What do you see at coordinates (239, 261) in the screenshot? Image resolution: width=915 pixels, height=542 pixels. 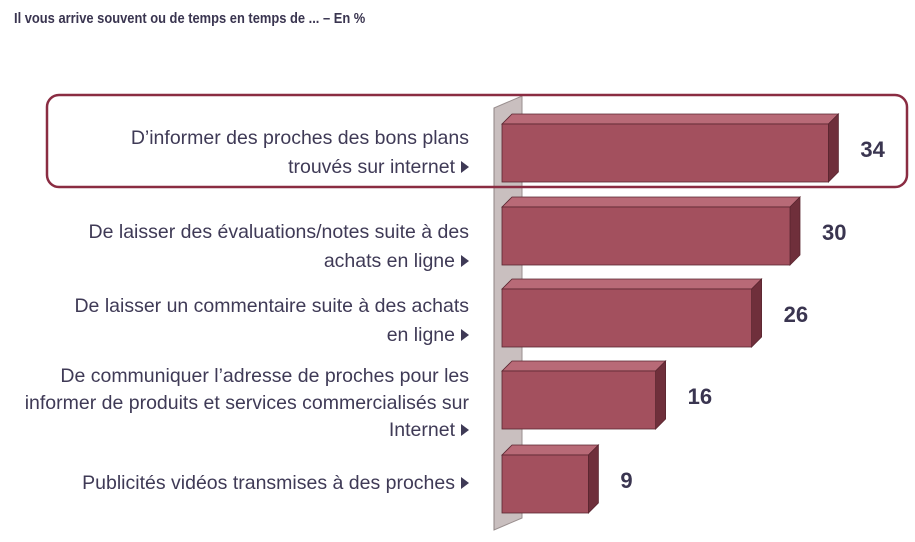 I see `category-label: achats en ligne` at bounding box center [239, 261].